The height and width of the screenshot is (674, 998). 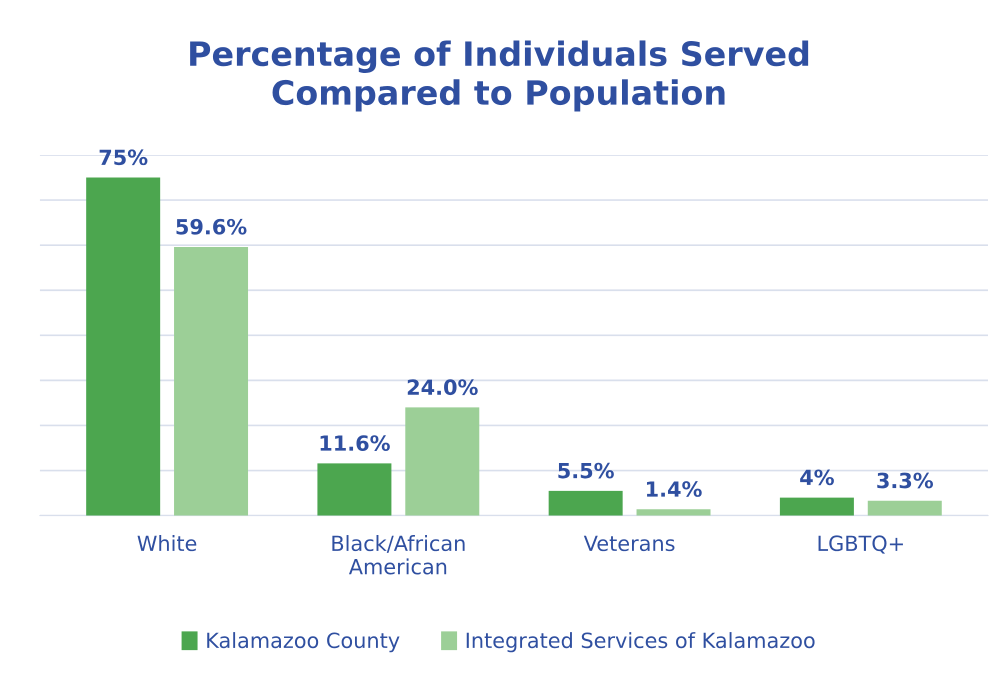 What do you see at coordinates (817, 477) in the screenshot?
I see `data-label: 4%` at bounding box center [817, 477].